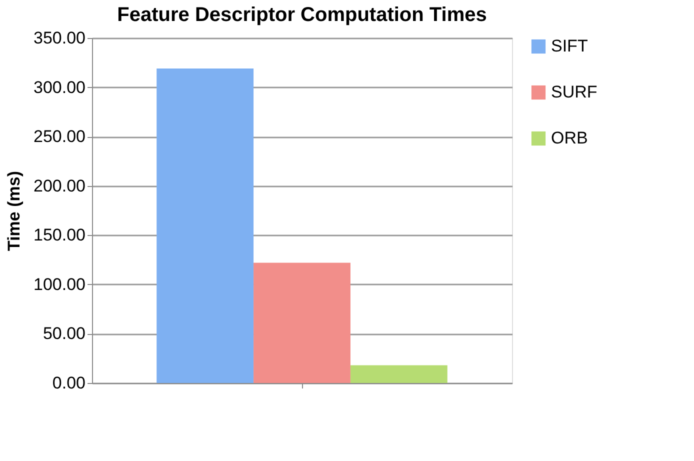 This screenshot has height=461, width=694. Describe the element at coordinates (60, 87) in the screenshot. I see `y-tick-label: 300.00` at that location.